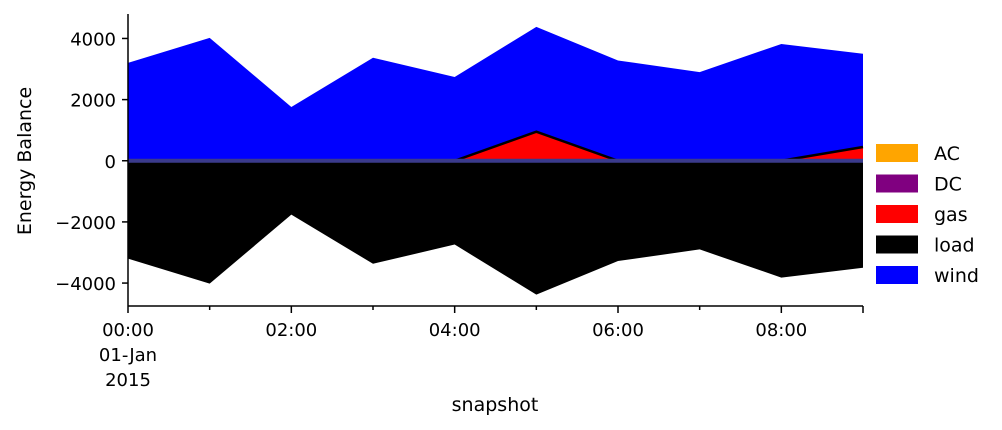 Image resolution: width=1002 pixels, height=430 pixels. I want to click on legend-swatch-load, so click(897, 244).